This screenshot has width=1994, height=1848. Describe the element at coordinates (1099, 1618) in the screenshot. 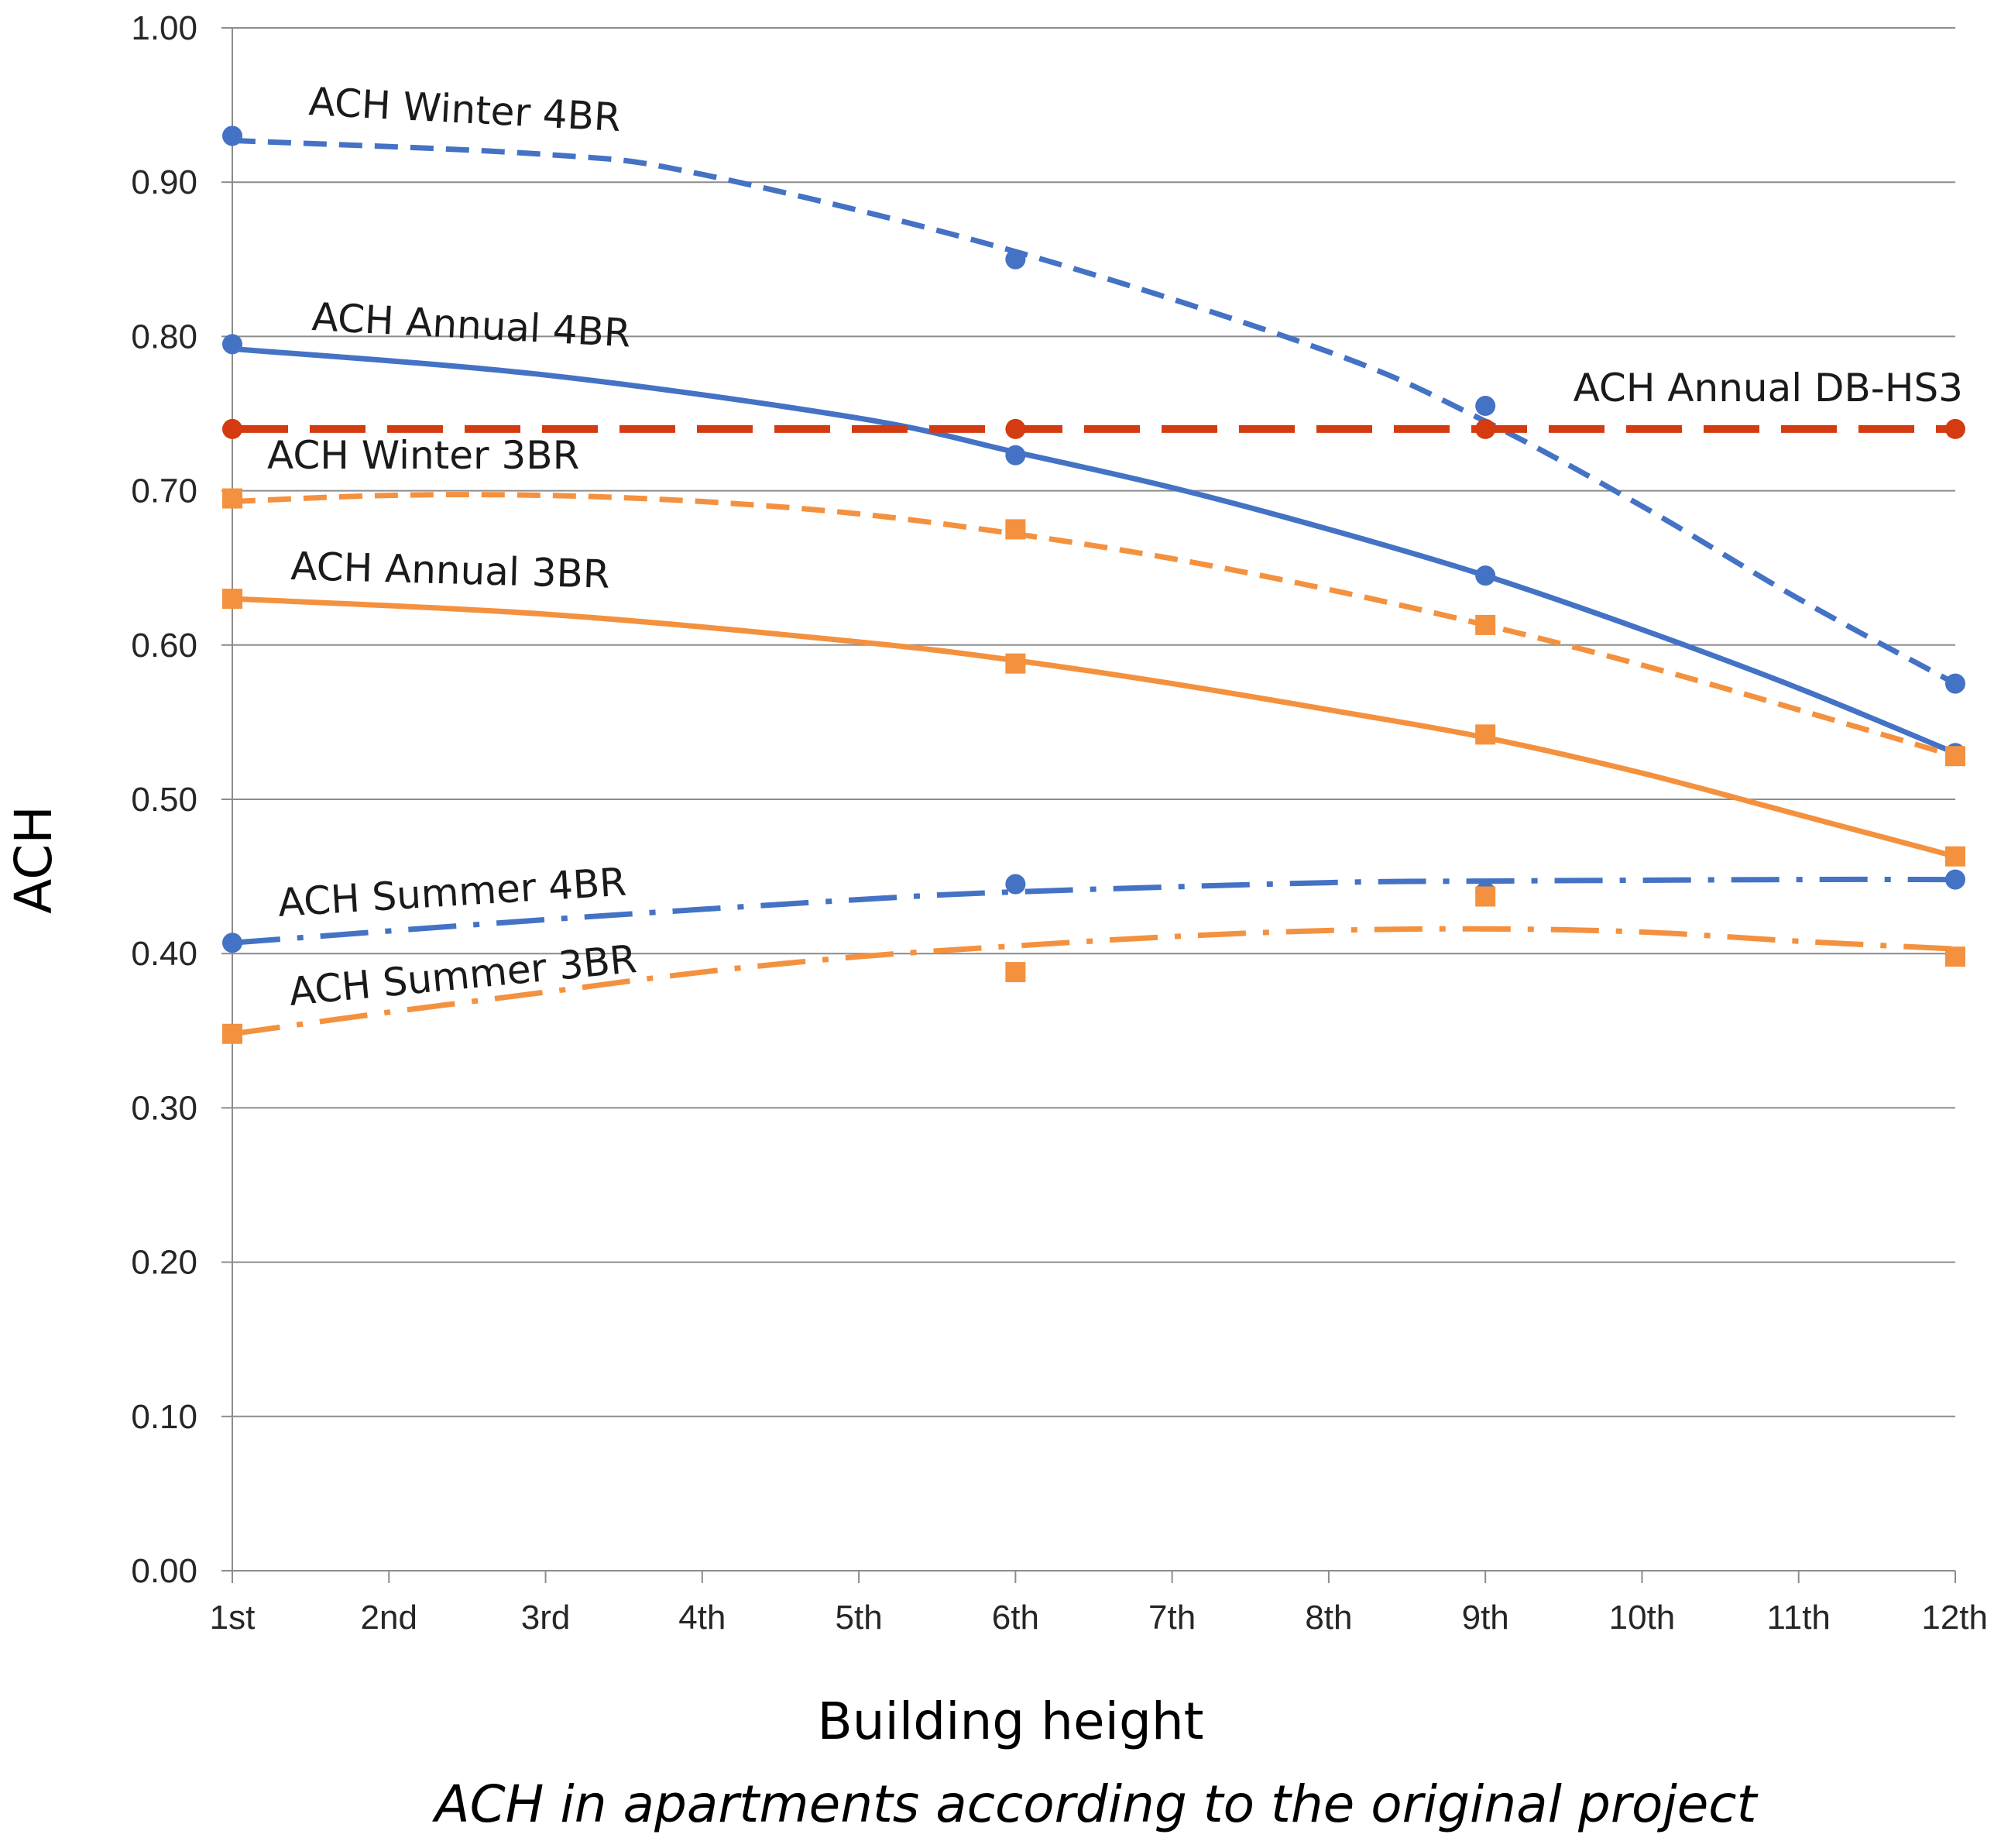

I see `x-tick-labels: 1st 2nd 3rd 4th 5th 6th 7th 8th 9th 10th 11th 12th` at that location.